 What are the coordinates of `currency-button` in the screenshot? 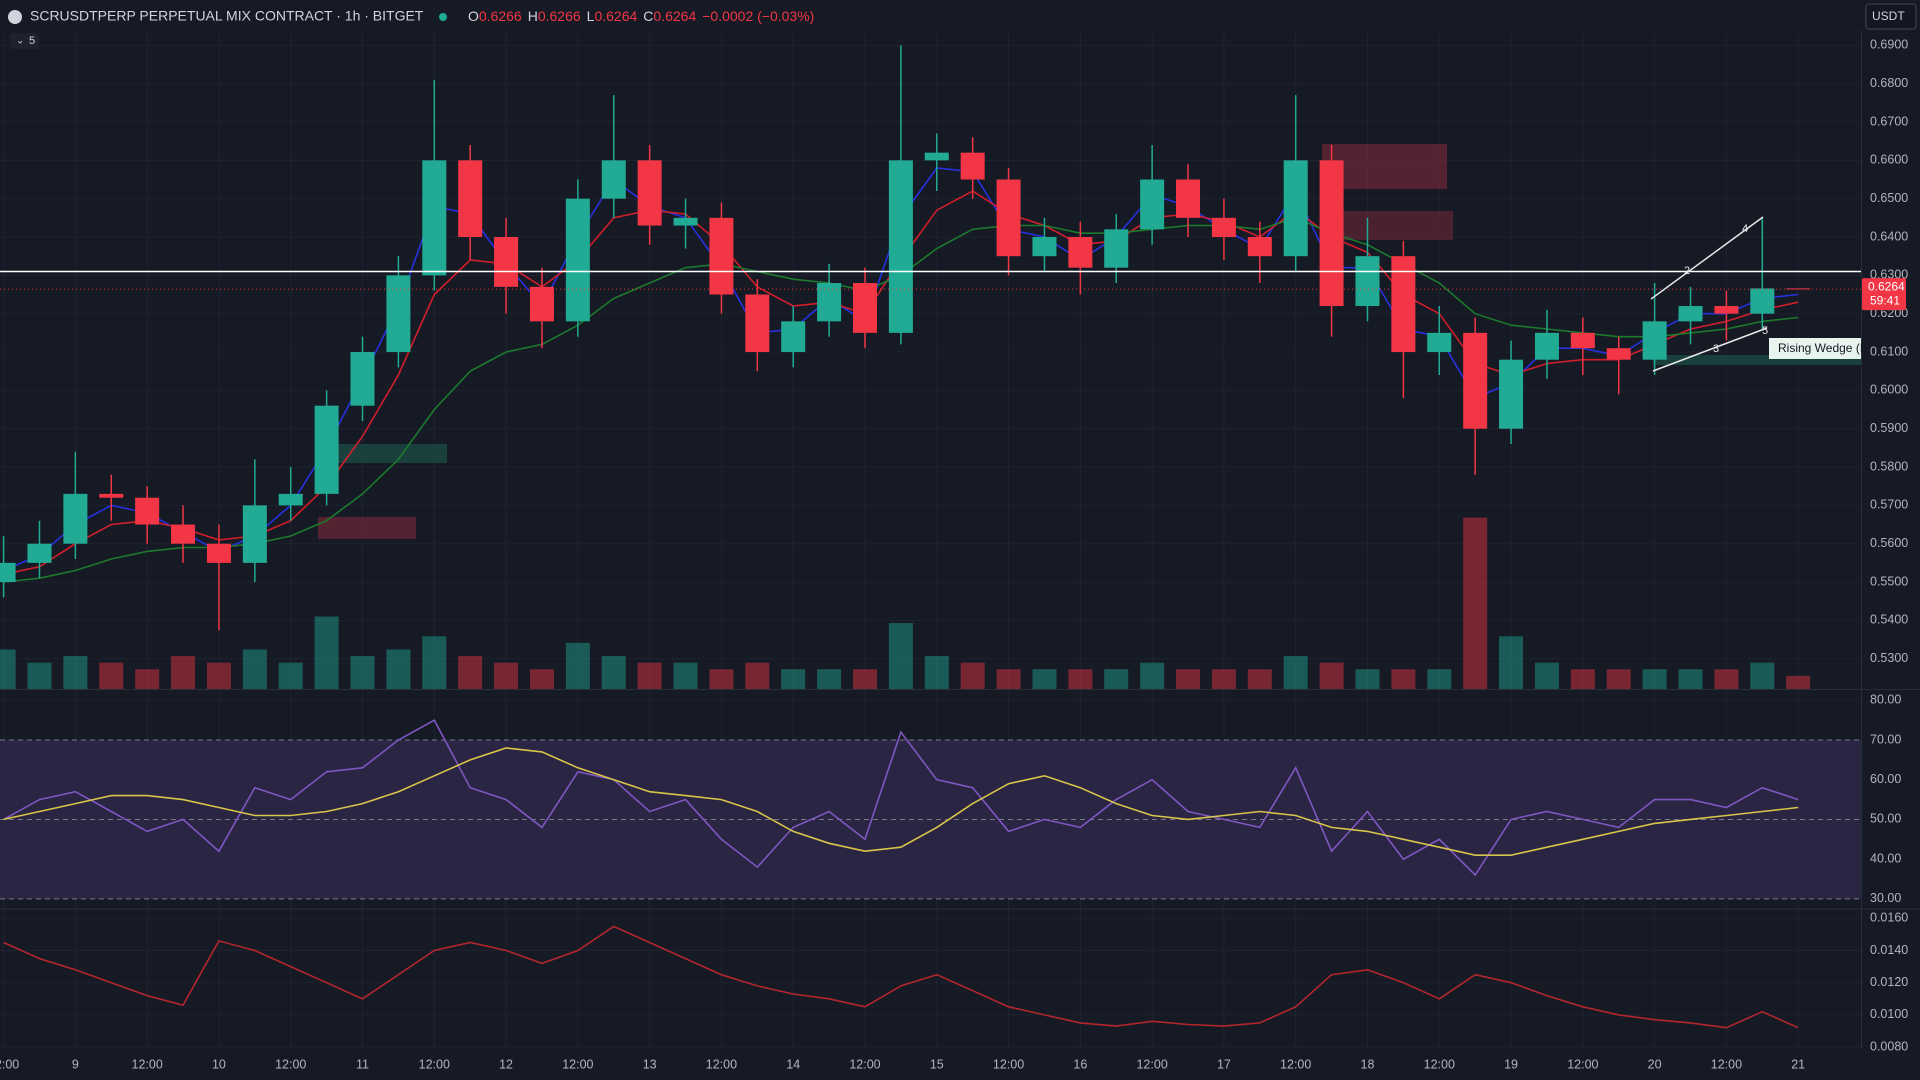 It's located at (1891, 16).